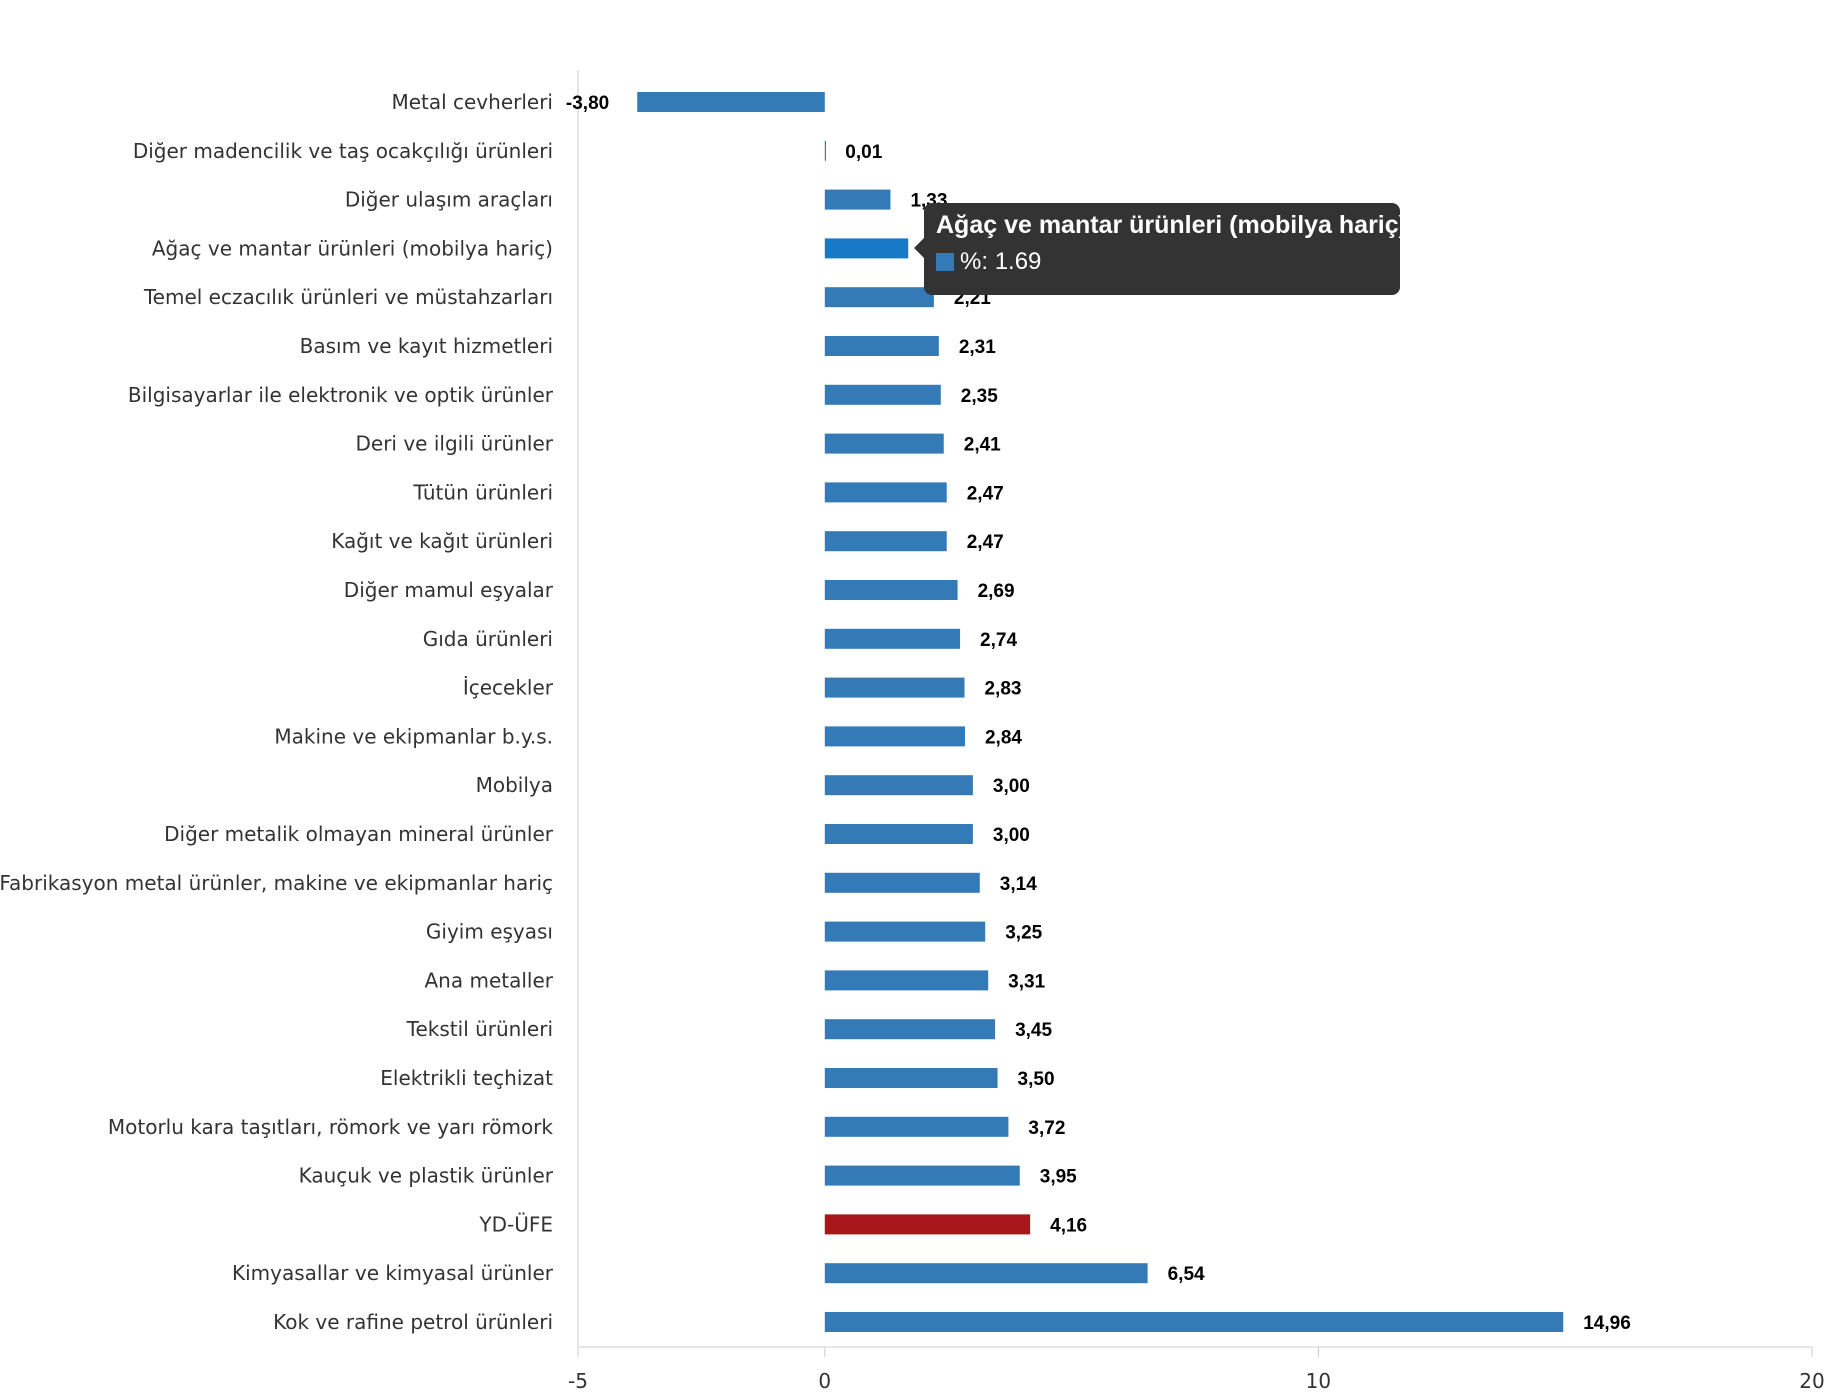 This screenshot has height=1400, width=1830. What do you see at coordinates (881, 346) in the screenshot?
I see `bar-basim-ve-kayit-hizmetleri` at bounding box center [881, 346].